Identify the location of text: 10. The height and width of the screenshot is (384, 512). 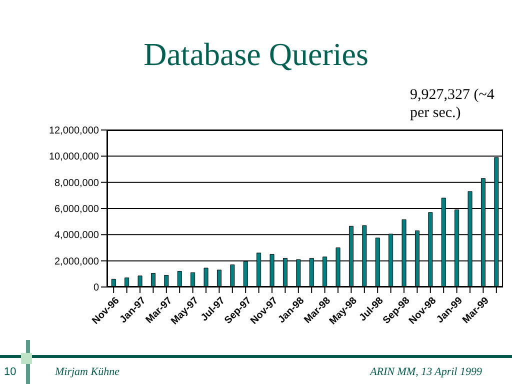
(10, 372).